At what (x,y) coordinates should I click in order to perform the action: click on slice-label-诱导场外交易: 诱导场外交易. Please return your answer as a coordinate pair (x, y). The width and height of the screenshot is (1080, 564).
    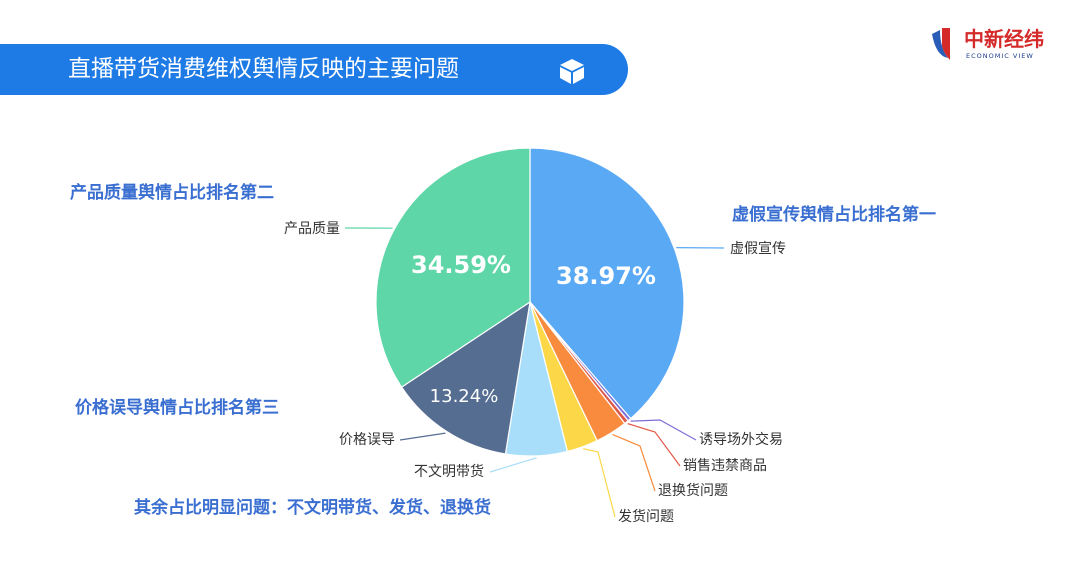
    Looking at the image, I should click on (741, 439).